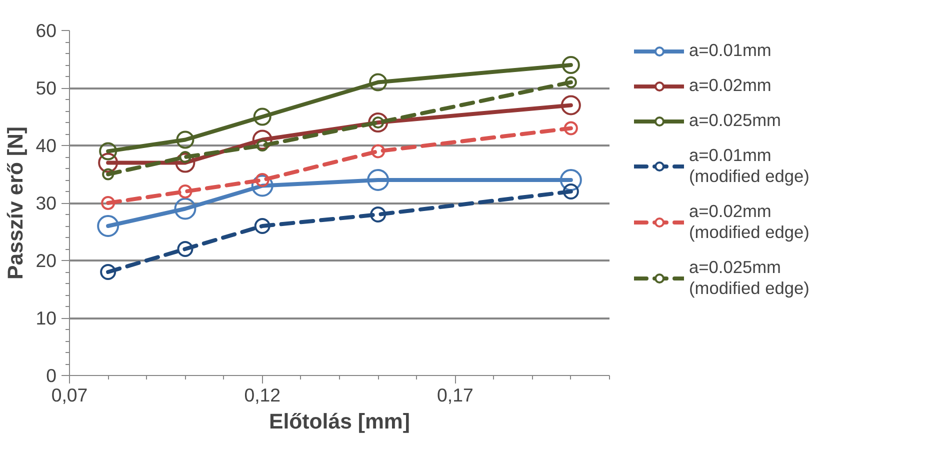 The width and height of the screenshot is (941, 468). I want to click on y-tick-label: 50, so click(46, 88).